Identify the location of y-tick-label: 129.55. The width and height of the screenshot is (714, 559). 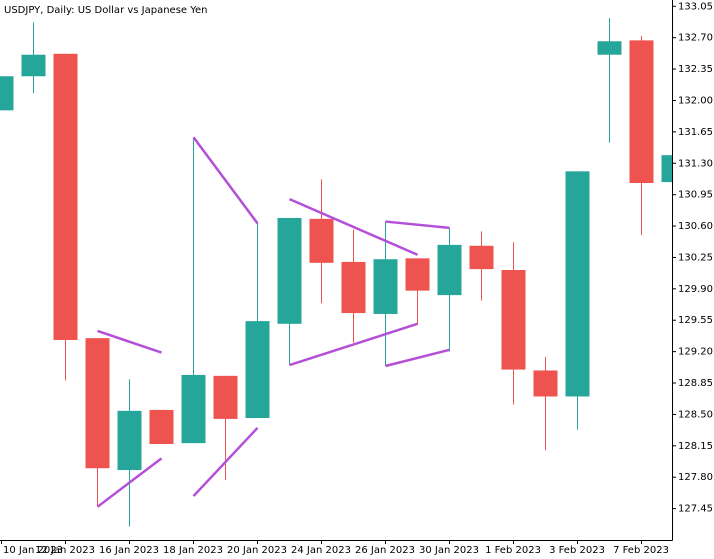
(695, 320).